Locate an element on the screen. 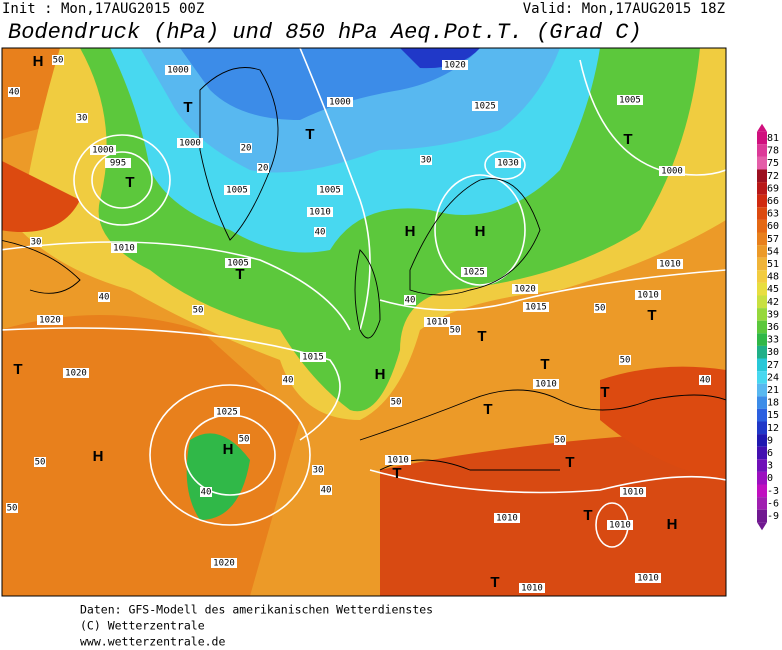 The width and height of the screenshot is (782, 650). colorbar-label: 30 is located at coordinates (773, 352).